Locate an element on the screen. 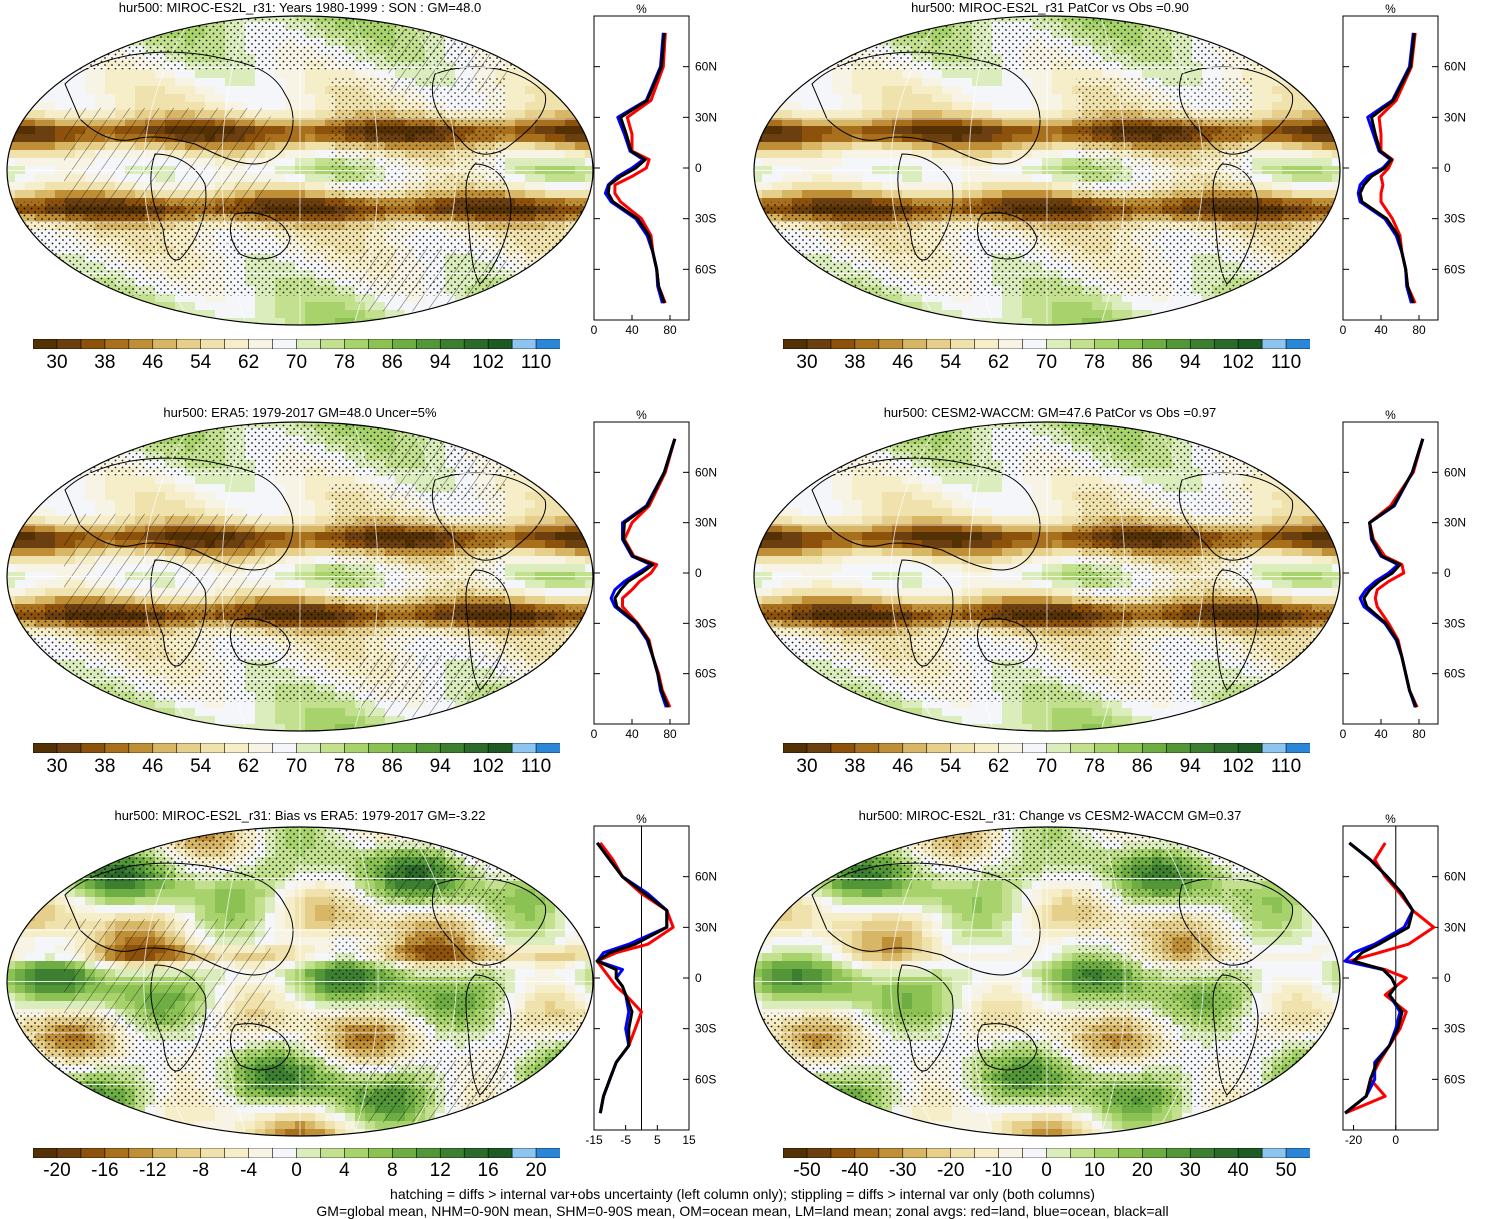 The image size is (1485, 1219). zonal-x-tick-label: -5 is located at coordinates (625, 1140).